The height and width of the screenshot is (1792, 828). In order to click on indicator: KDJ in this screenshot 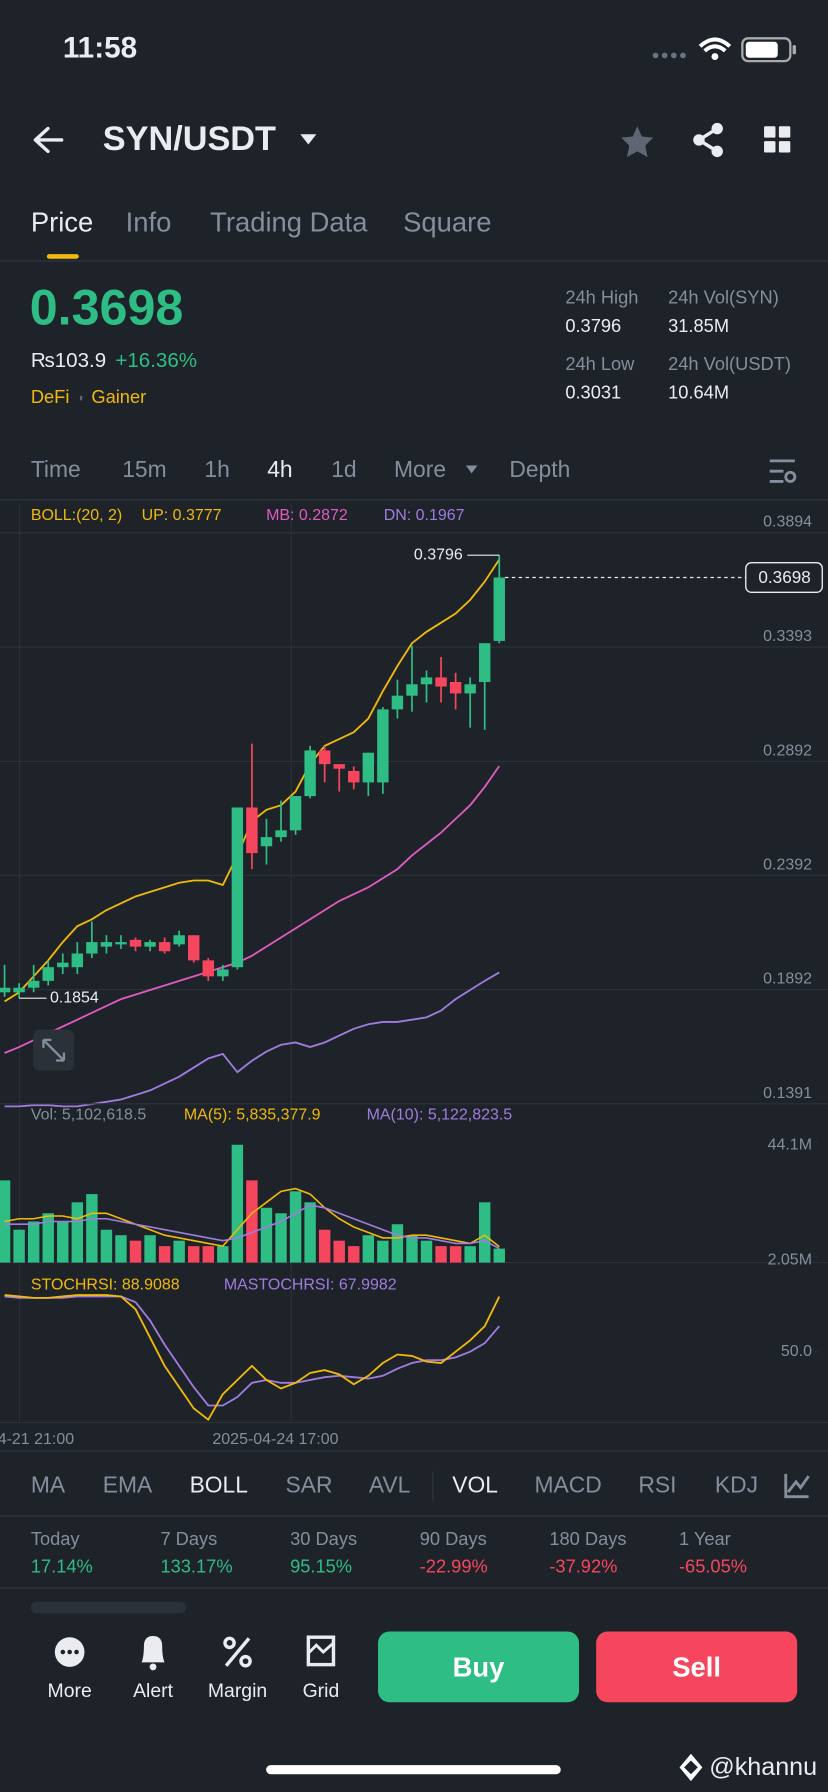, I will do `click(736, 1484)`.